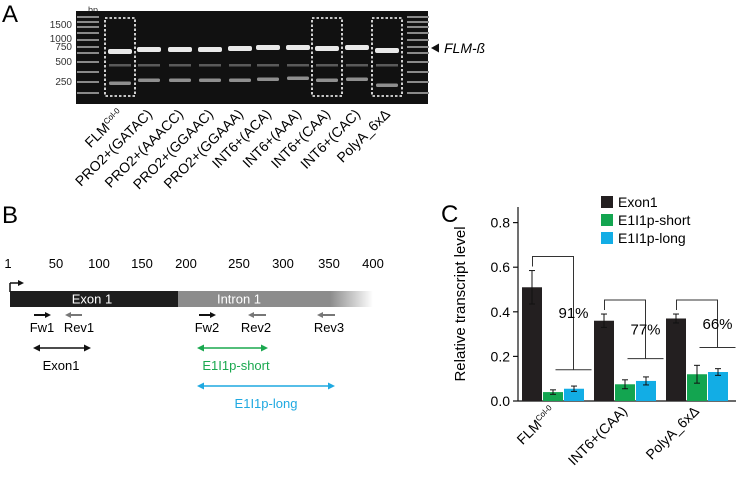 The width and height of the screenshot is (743, 480). What do you see at coordinates (10, 215) in the screenshot?
I see `panel-b-letter: B` at bounding box center [10, 215].